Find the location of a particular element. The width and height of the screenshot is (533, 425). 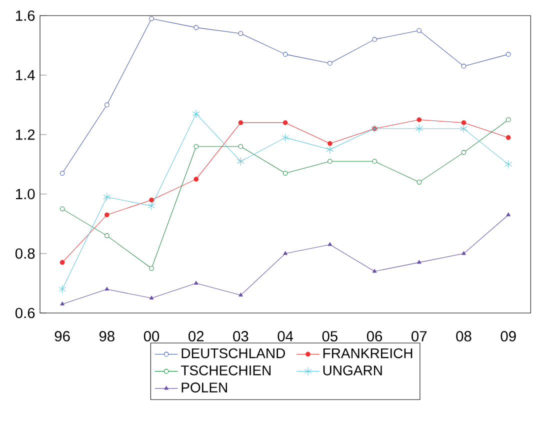

y-tick-label: 1.6 is located at coordinates (25, 15).